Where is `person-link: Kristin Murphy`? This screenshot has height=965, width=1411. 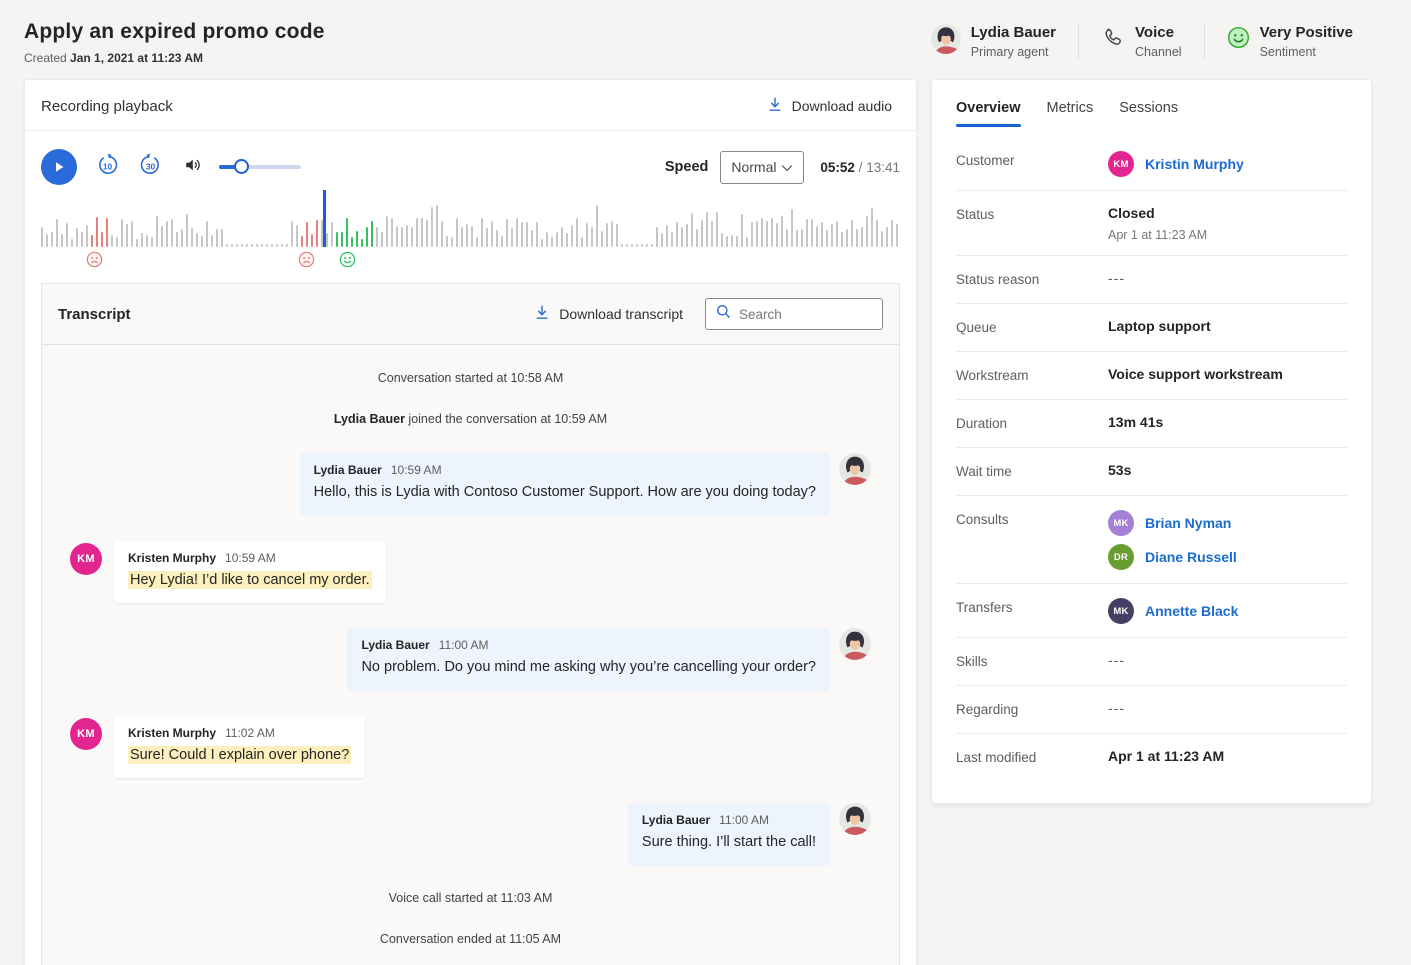 person-link: Kristin Murphy is located at coordinates (1194, 164).